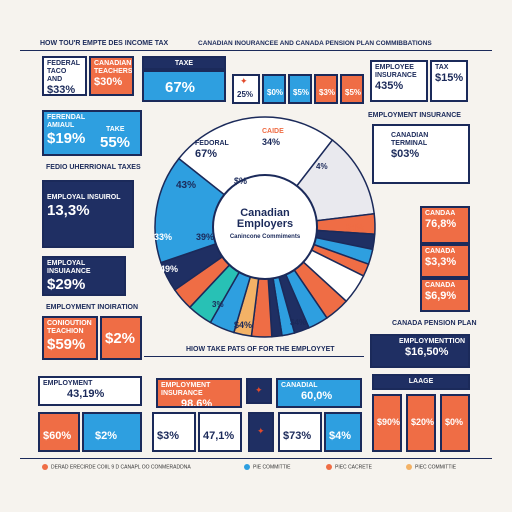 The height and width of the screenshot is (512, 512). Describe the element at coordinates (274, 89) in the screenshot. I see `top-mid-card-2: $0%` at that location.